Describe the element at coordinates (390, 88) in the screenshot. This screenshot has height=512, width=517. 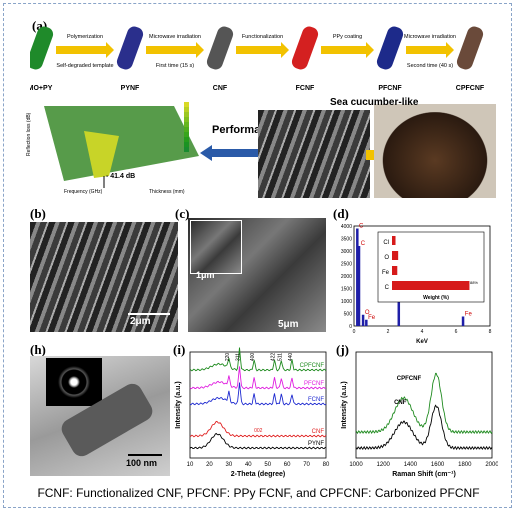
I see `stage-label: PFCNF` at that location.